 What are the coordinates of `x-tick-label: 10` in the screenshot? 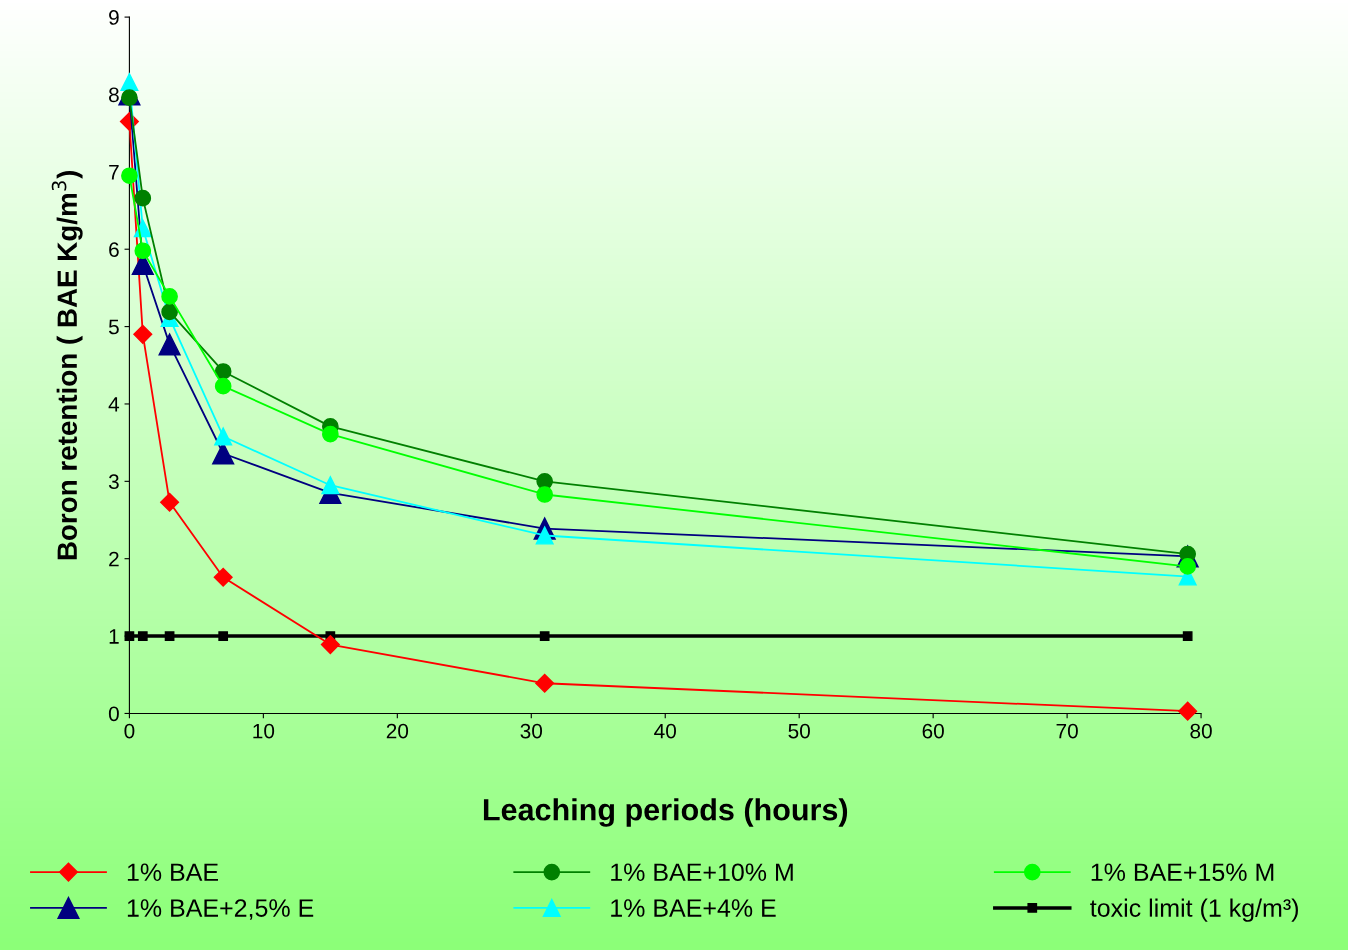 It's located at (264, 731).